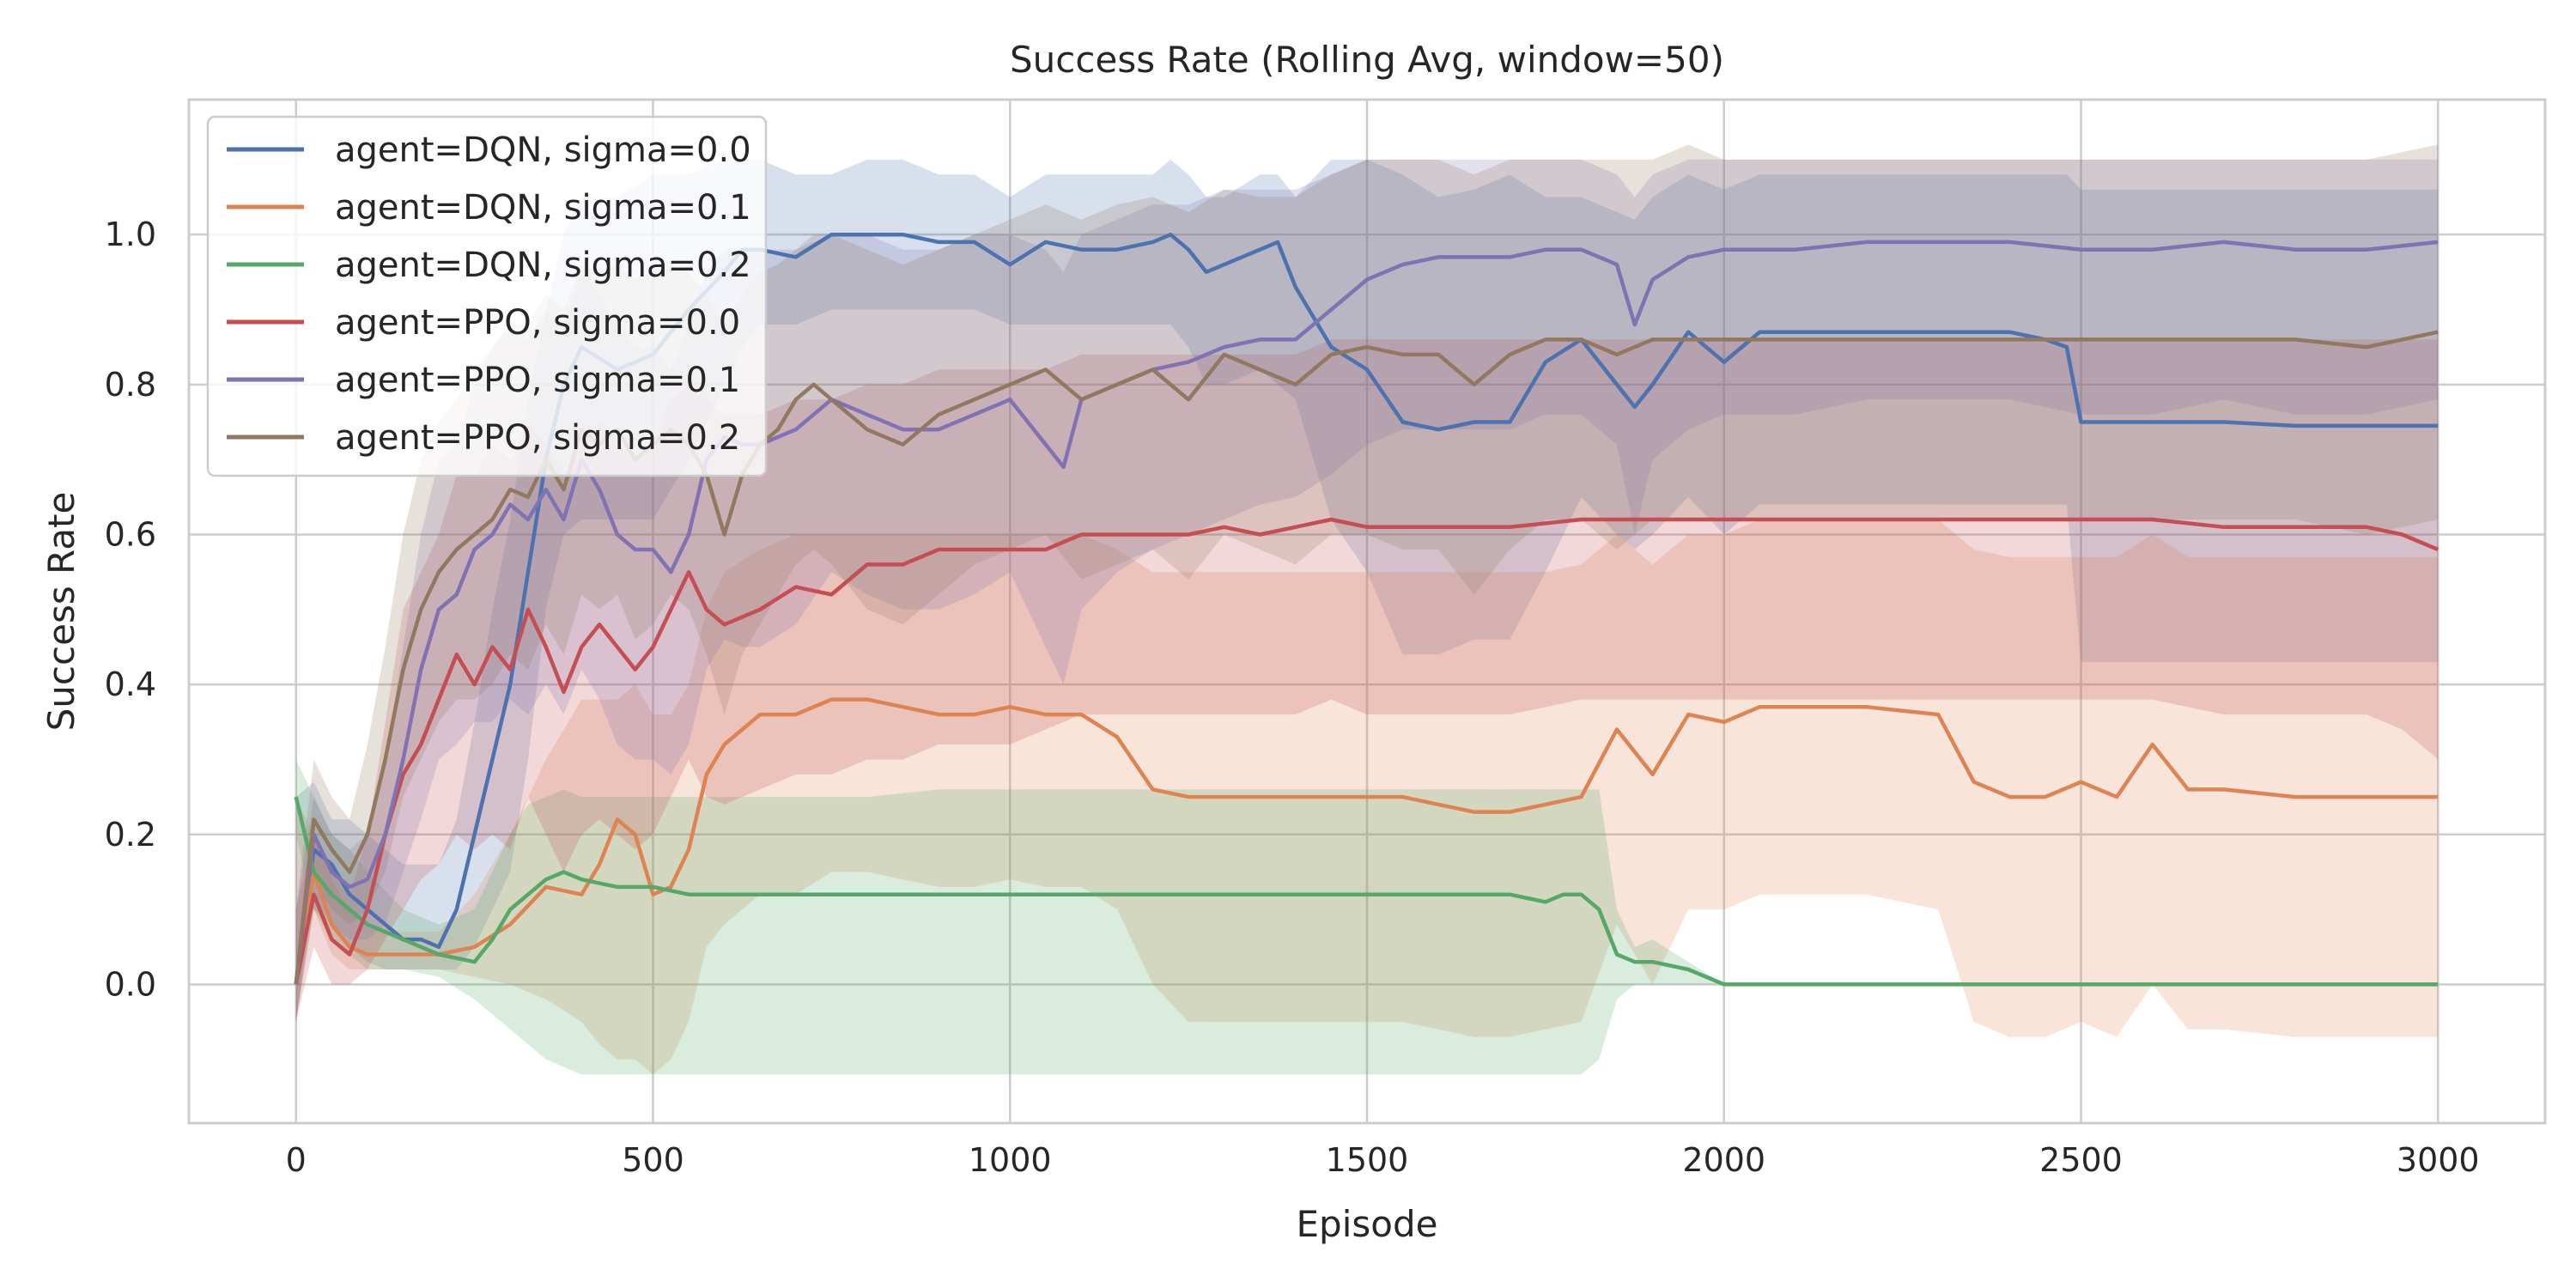 The height and width of the screenshot is (1288, 2576). I want to click on legend-label: agent=DQN, sigma=0.2, so click(543, 265).